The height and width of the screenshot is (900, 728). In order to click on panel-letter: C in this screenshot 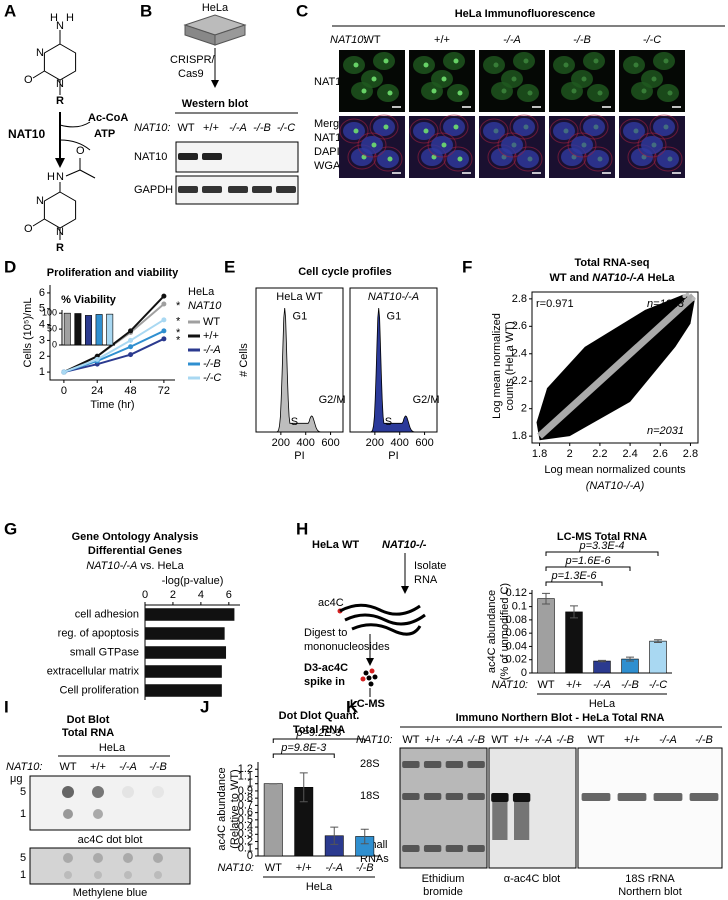, I will do `click(302, 10)`.